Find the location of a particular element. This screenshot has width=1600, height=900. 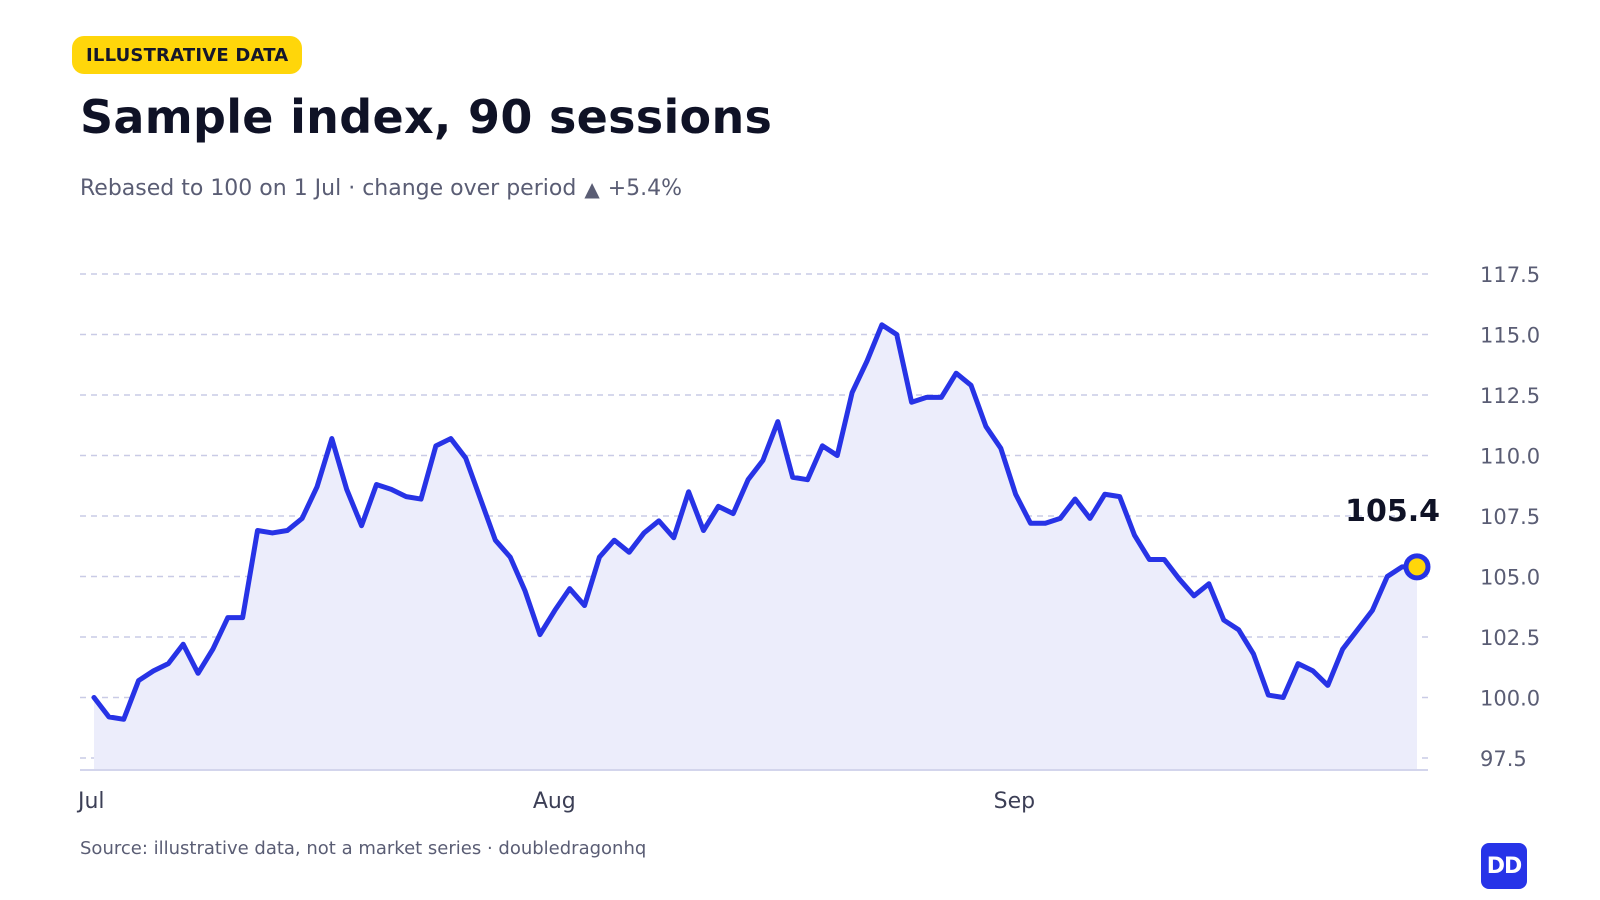

y-tick-label: 105.0 is located at coordinates (1510, 578).